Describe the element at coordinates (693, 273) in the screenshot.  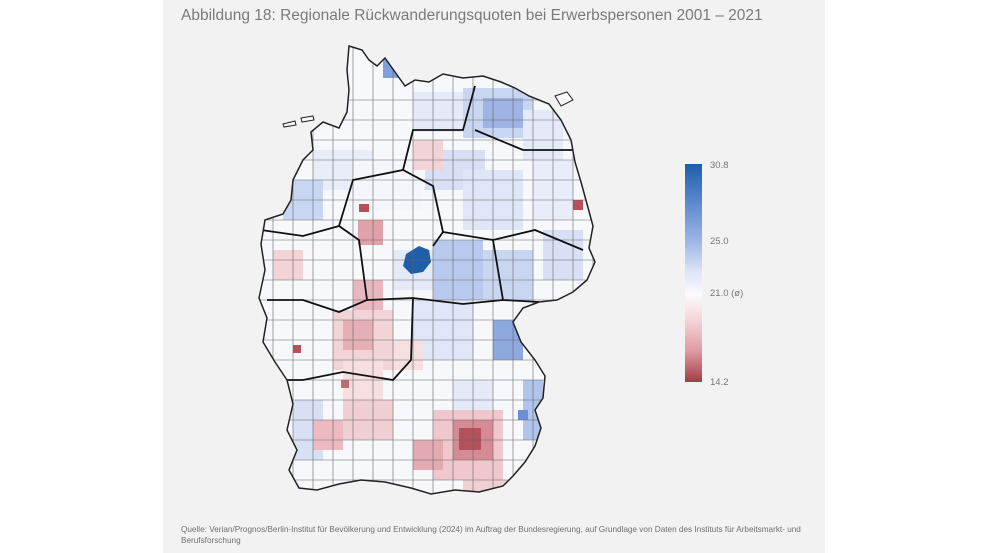
I see `legend-color-scale` at that location.